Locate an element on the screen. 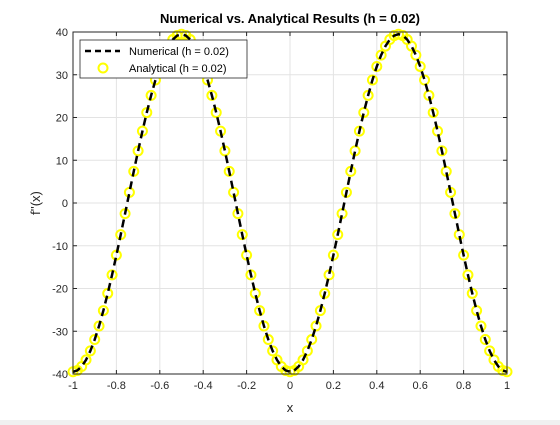 The width and height of the screenshot is (560, 425). y-tick-label: 20 is located at coordinates (62, 119).